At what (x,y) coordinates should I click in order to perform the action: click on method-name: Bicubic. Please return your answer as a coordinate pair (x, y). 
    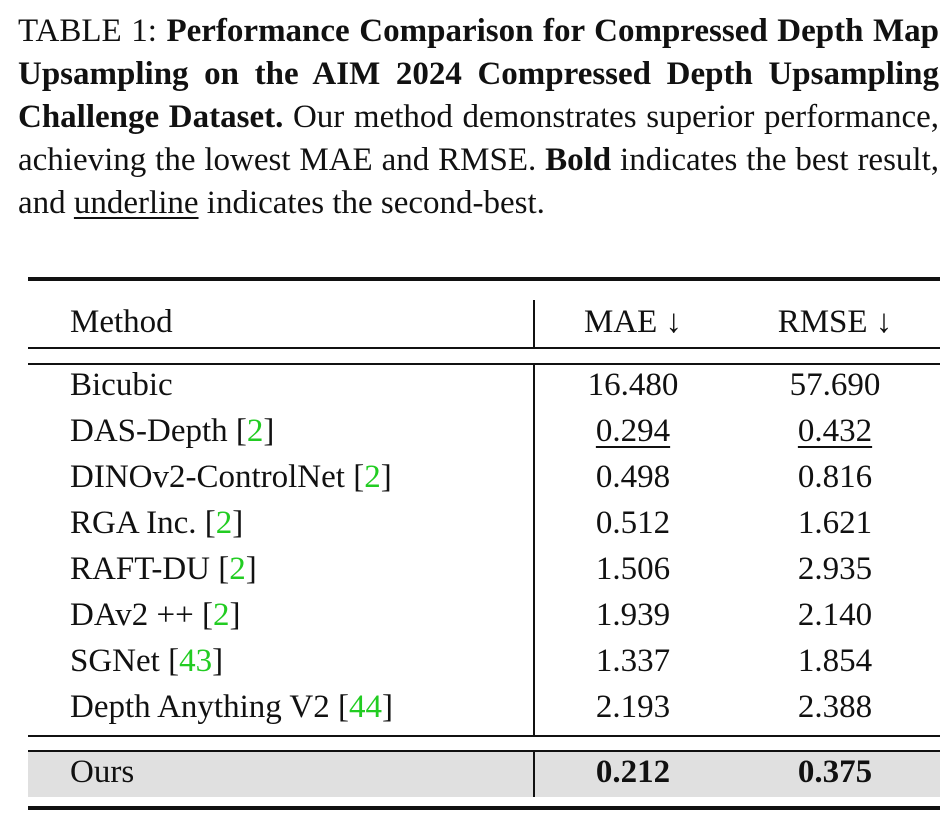
    Looking at the image, I should click on (121, 385).